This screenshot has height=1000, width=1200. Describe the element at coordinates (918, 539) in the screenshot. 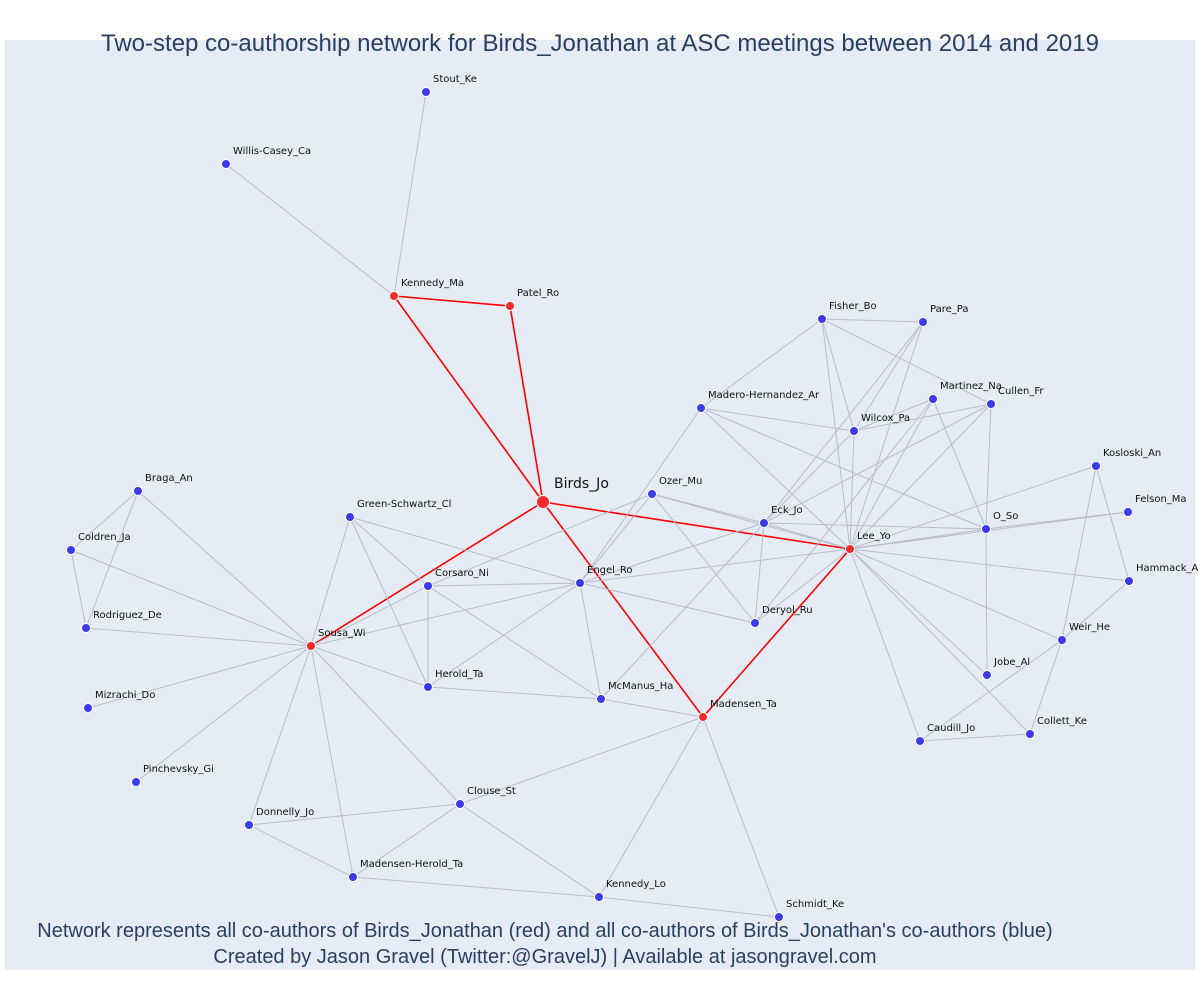

I see `edge-O_So-Lee_Yo` at that location.